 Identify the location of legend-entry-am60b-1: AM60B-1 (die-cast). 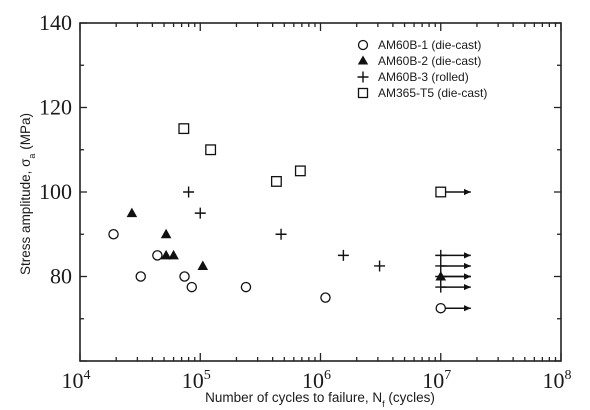
(419, 45).